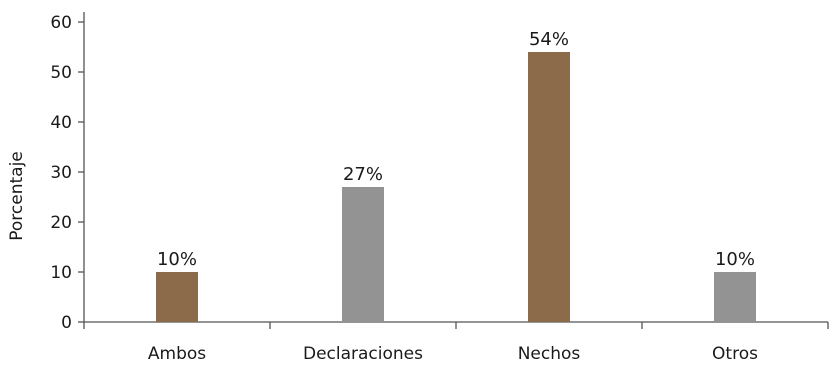 This screenshot has width=829, height=367. Describe the element at coordinates (177, 354) in the screenshot. I see `category-label-ambos: Ambos` at that location.